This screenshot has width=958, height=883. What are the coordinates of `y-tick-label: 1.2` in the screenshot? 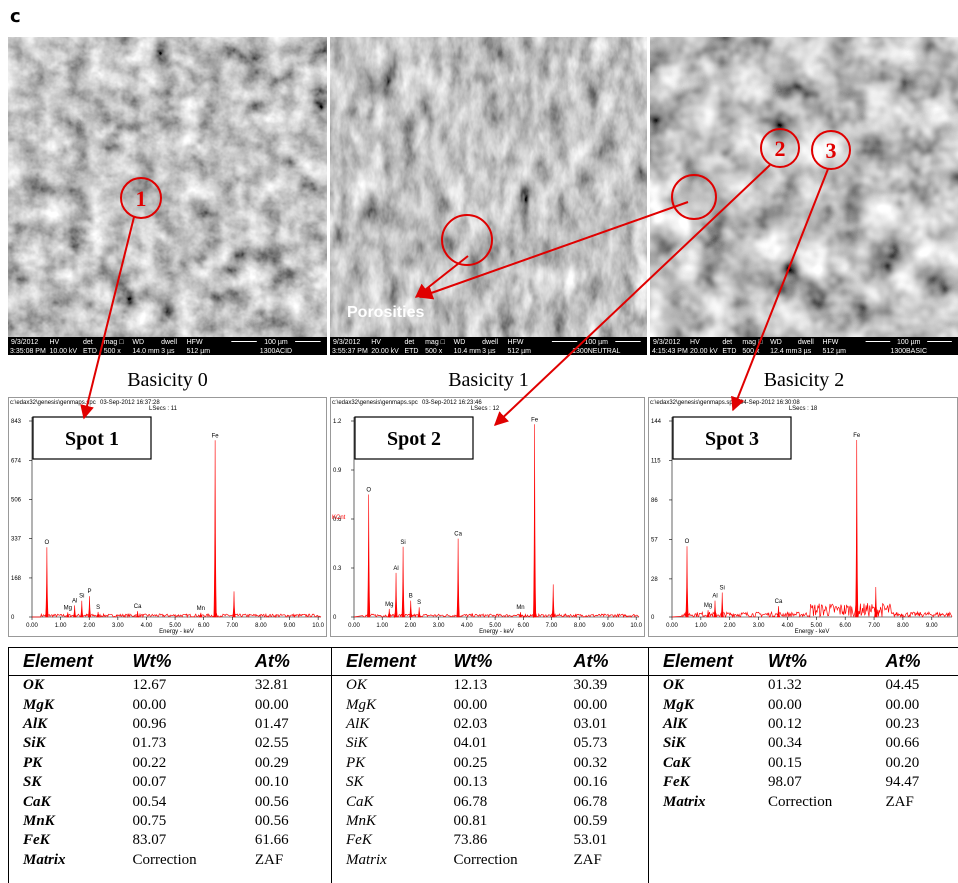 It's located at (337, 422).